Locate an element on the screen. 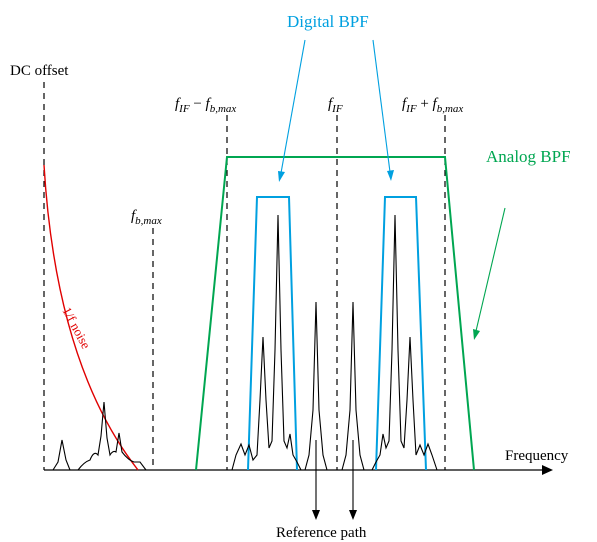 This screenshot has height=542, width=597. frequency-axis-label: Frequency is located at coordinates (537, 456).